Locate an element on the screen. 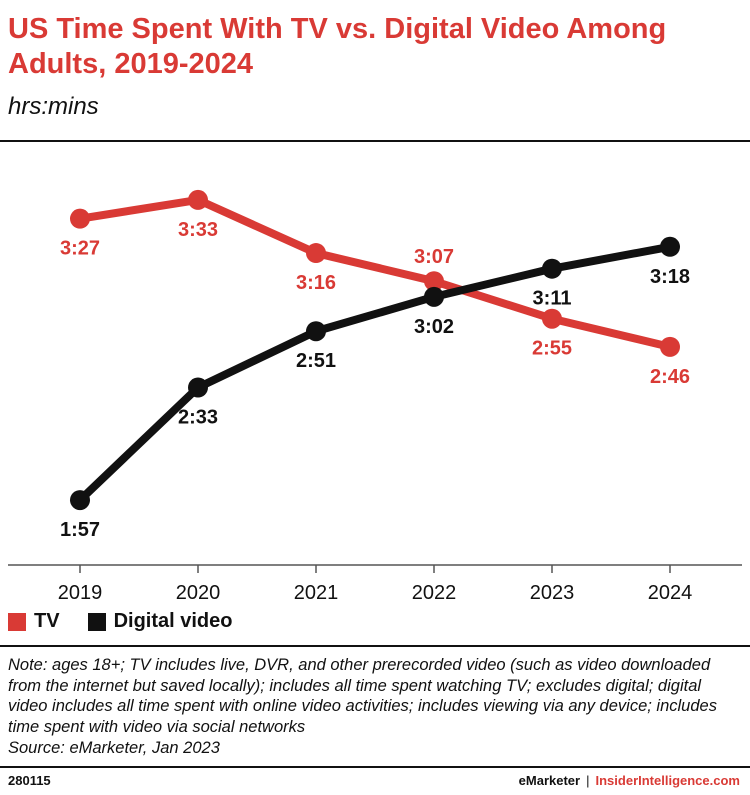 The image size is (750, 795). data-label-tv: 3:33 is located at coordinates (198, 230).